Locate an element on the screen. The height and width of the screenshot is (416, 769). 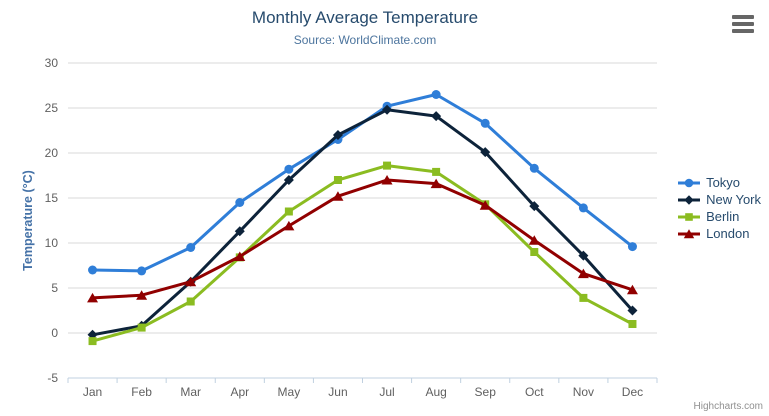
x-tick-label: Jan is located at coordinates (92, 392).